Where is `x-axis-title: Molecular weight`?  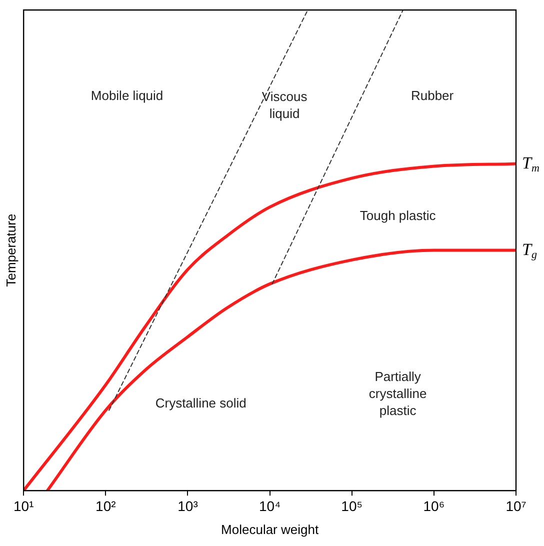
x-axis-title: Molecular weight is located at coordinates (270, 529).